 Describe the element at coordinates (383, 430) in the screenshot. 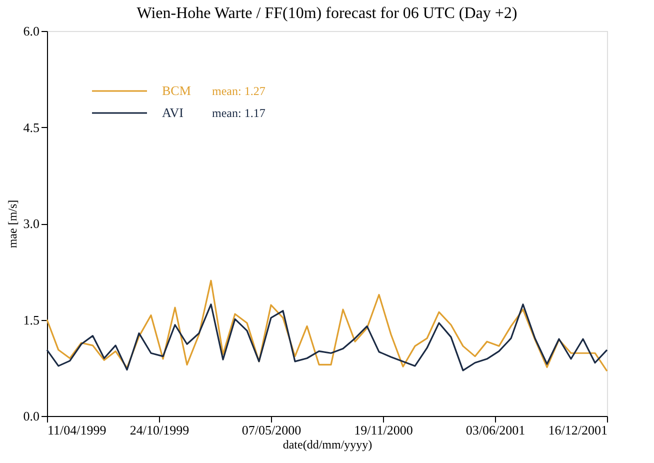

I see `x-tick-label: 19/11/2000` at that location.